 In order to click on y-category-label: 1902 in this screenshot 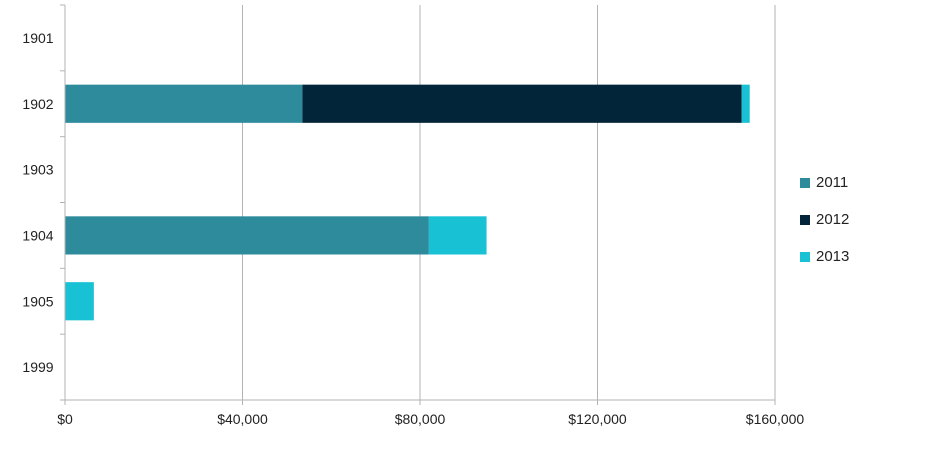, I will do `click(37, 104)`.